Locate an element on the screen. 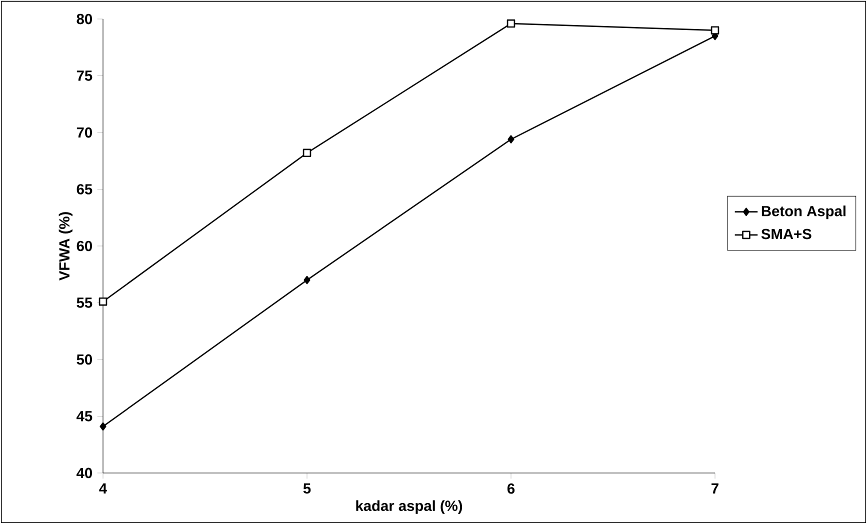 The height and width of the screenshot is (524, 867). x-tick-label: 5 is located at coordinates (307, 488).